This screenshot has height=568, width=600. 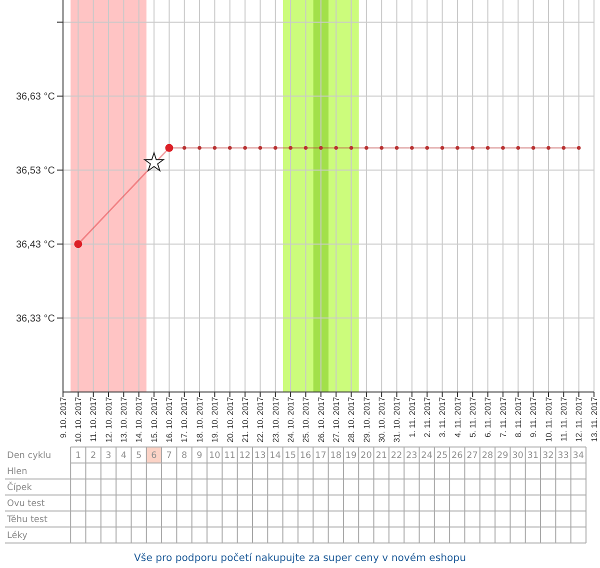 I want to click on x2-tick-label: 31, so click(x=533, y=456).